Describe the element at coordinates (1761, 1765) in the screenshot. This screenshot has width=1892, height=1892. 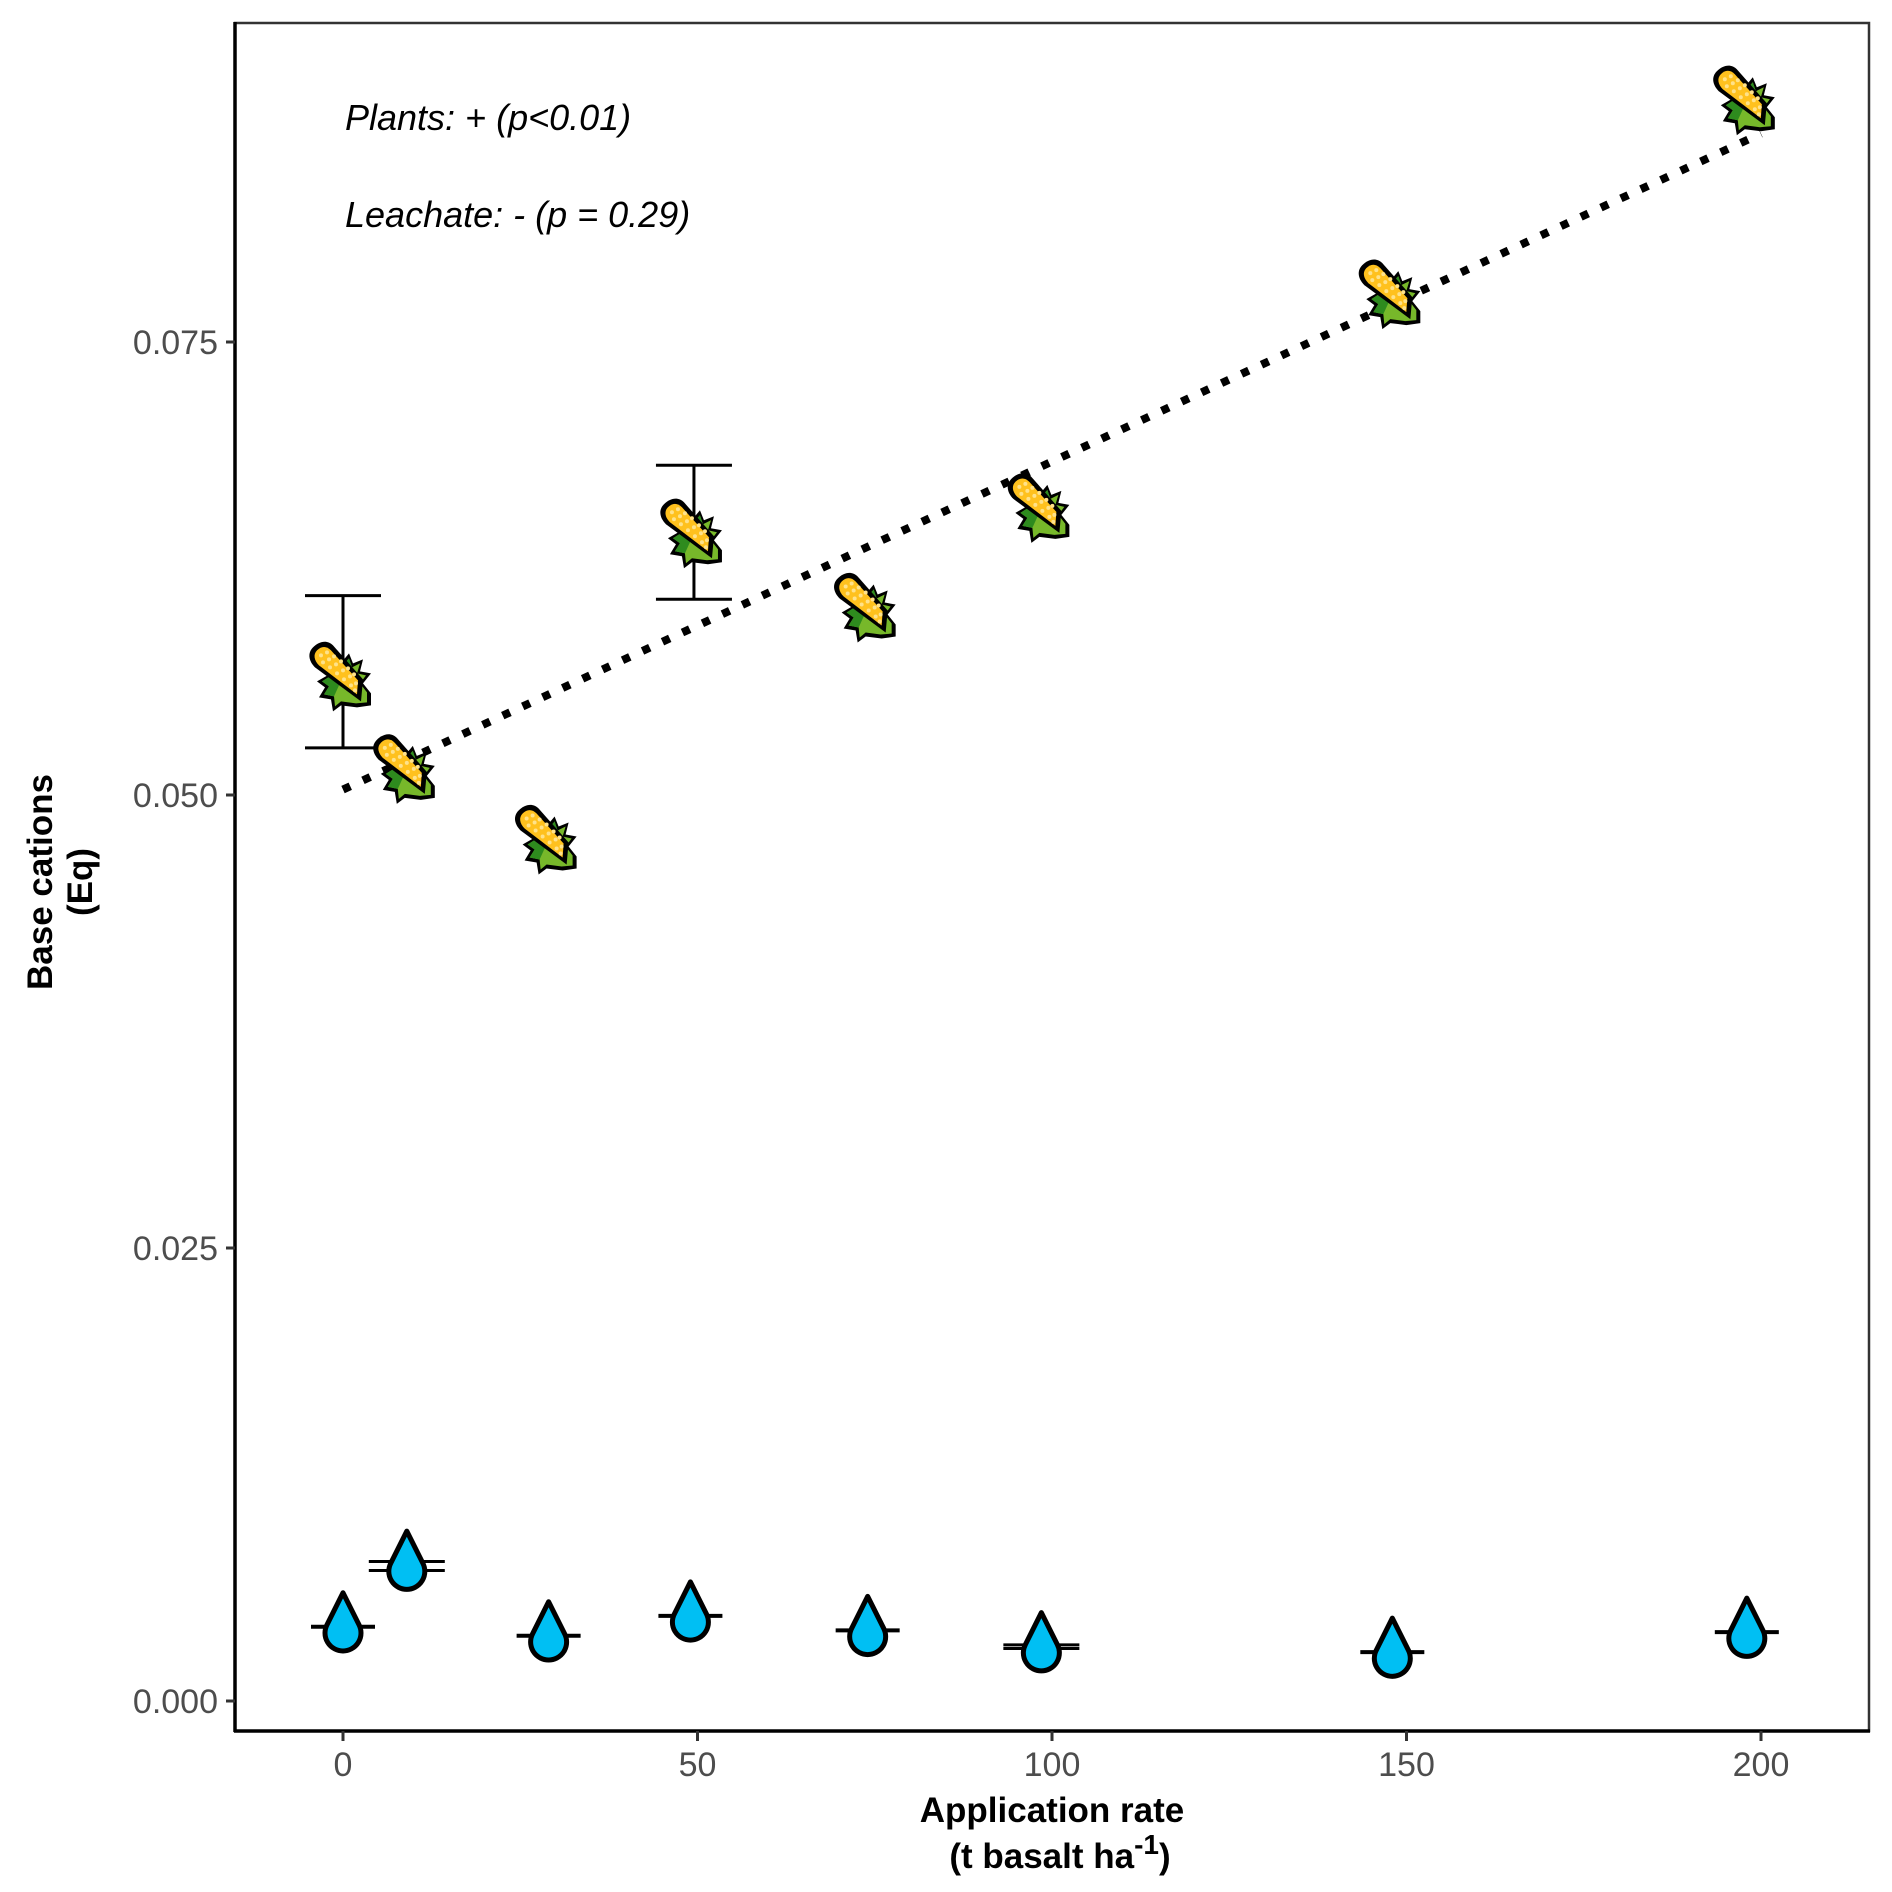
I see `x-tick-label: 200` at that location.